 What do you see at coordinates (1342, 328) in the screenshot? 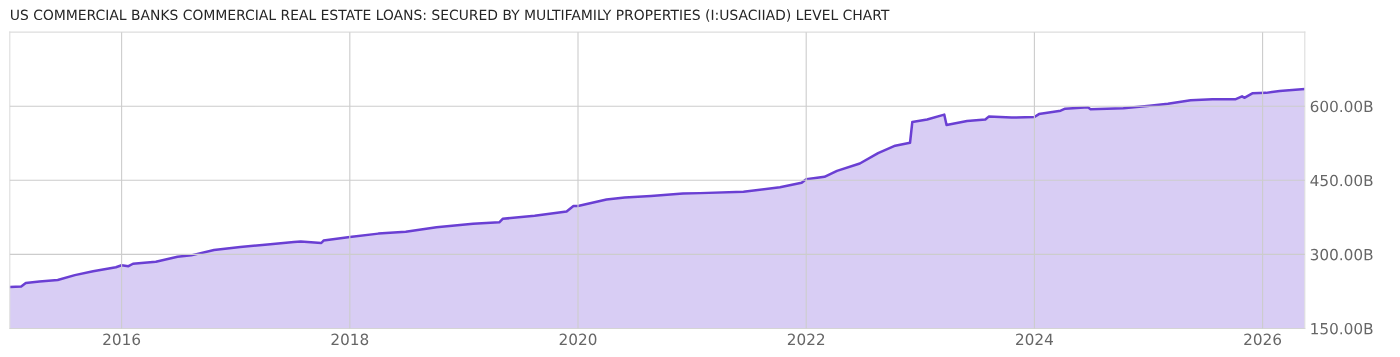
I see `y-tick-label: 150.00B` at bounding box center [1342, 328].